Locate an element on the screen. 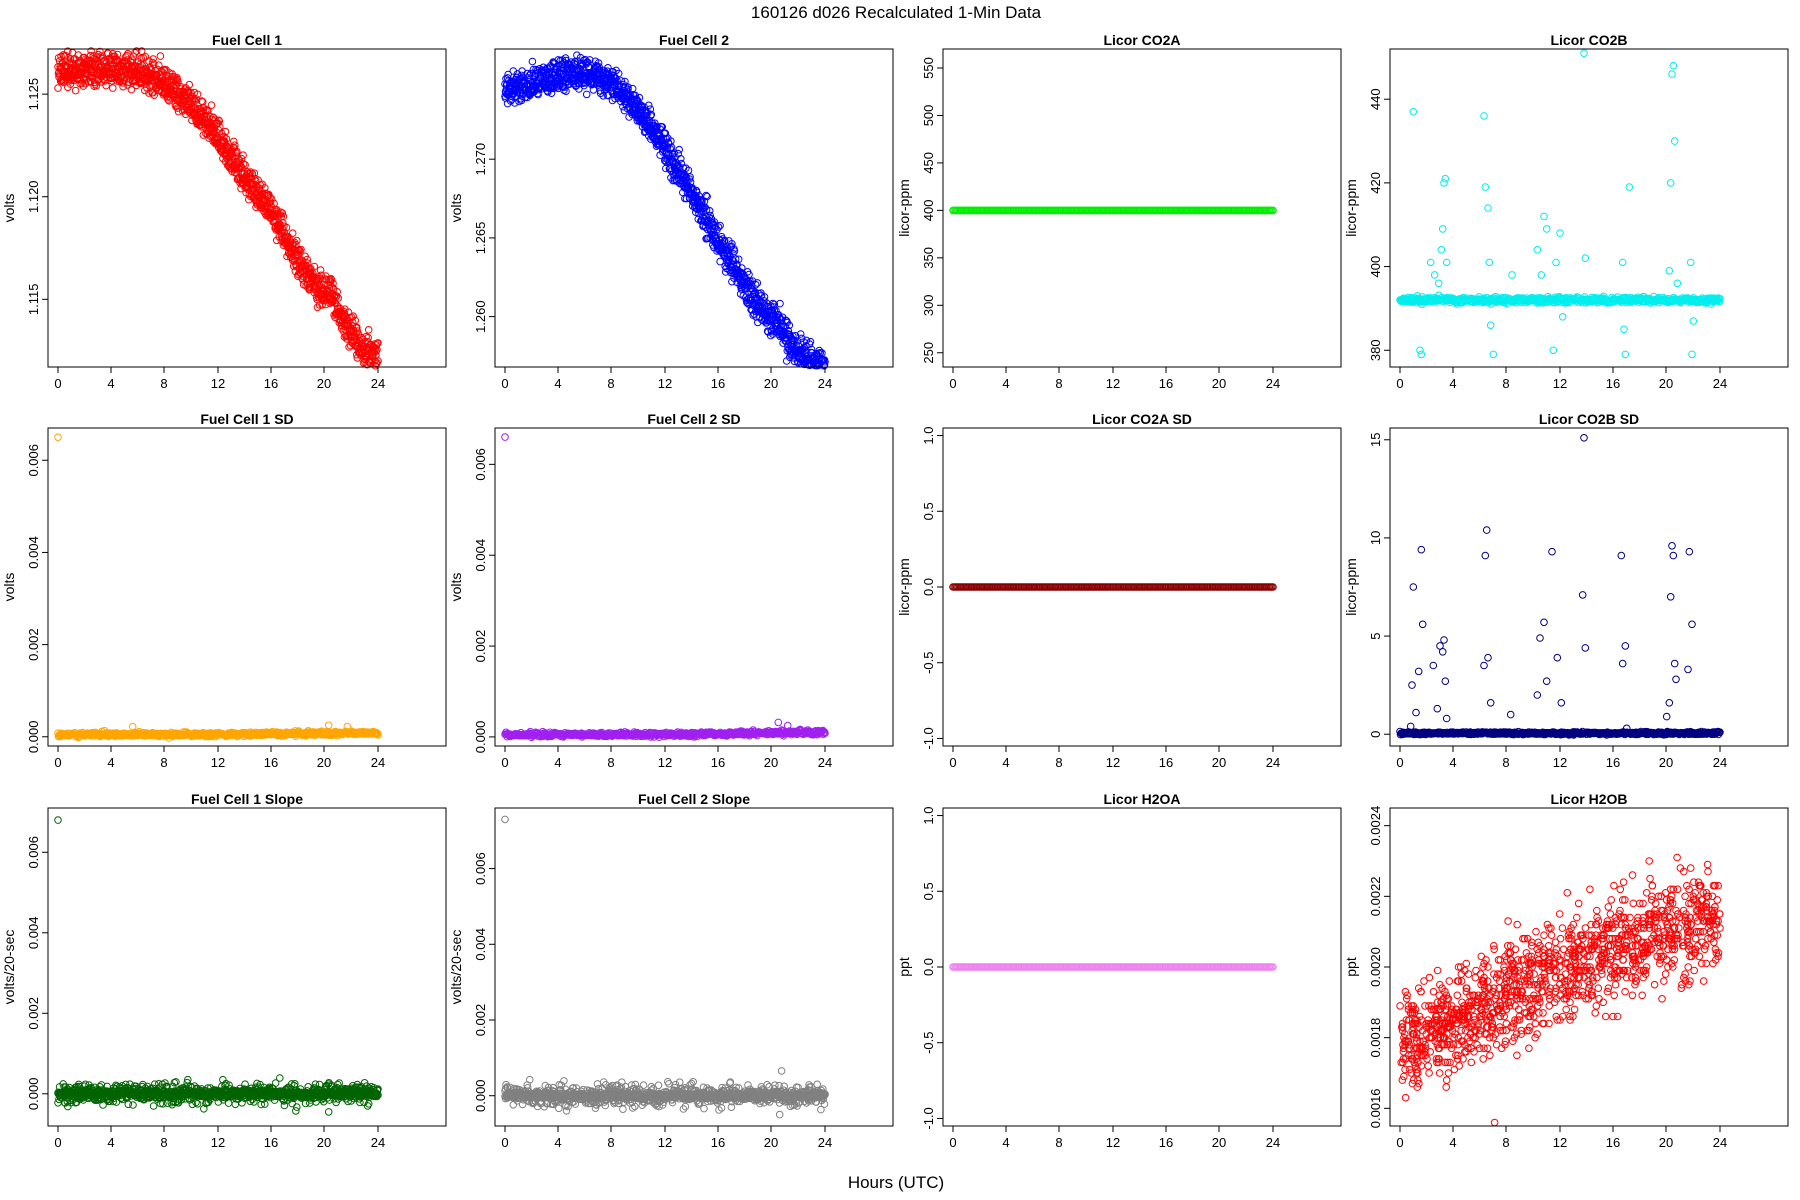 The image size is (1800, 1200). x-tick-label: 4 is located at coordinates (1005, 383).